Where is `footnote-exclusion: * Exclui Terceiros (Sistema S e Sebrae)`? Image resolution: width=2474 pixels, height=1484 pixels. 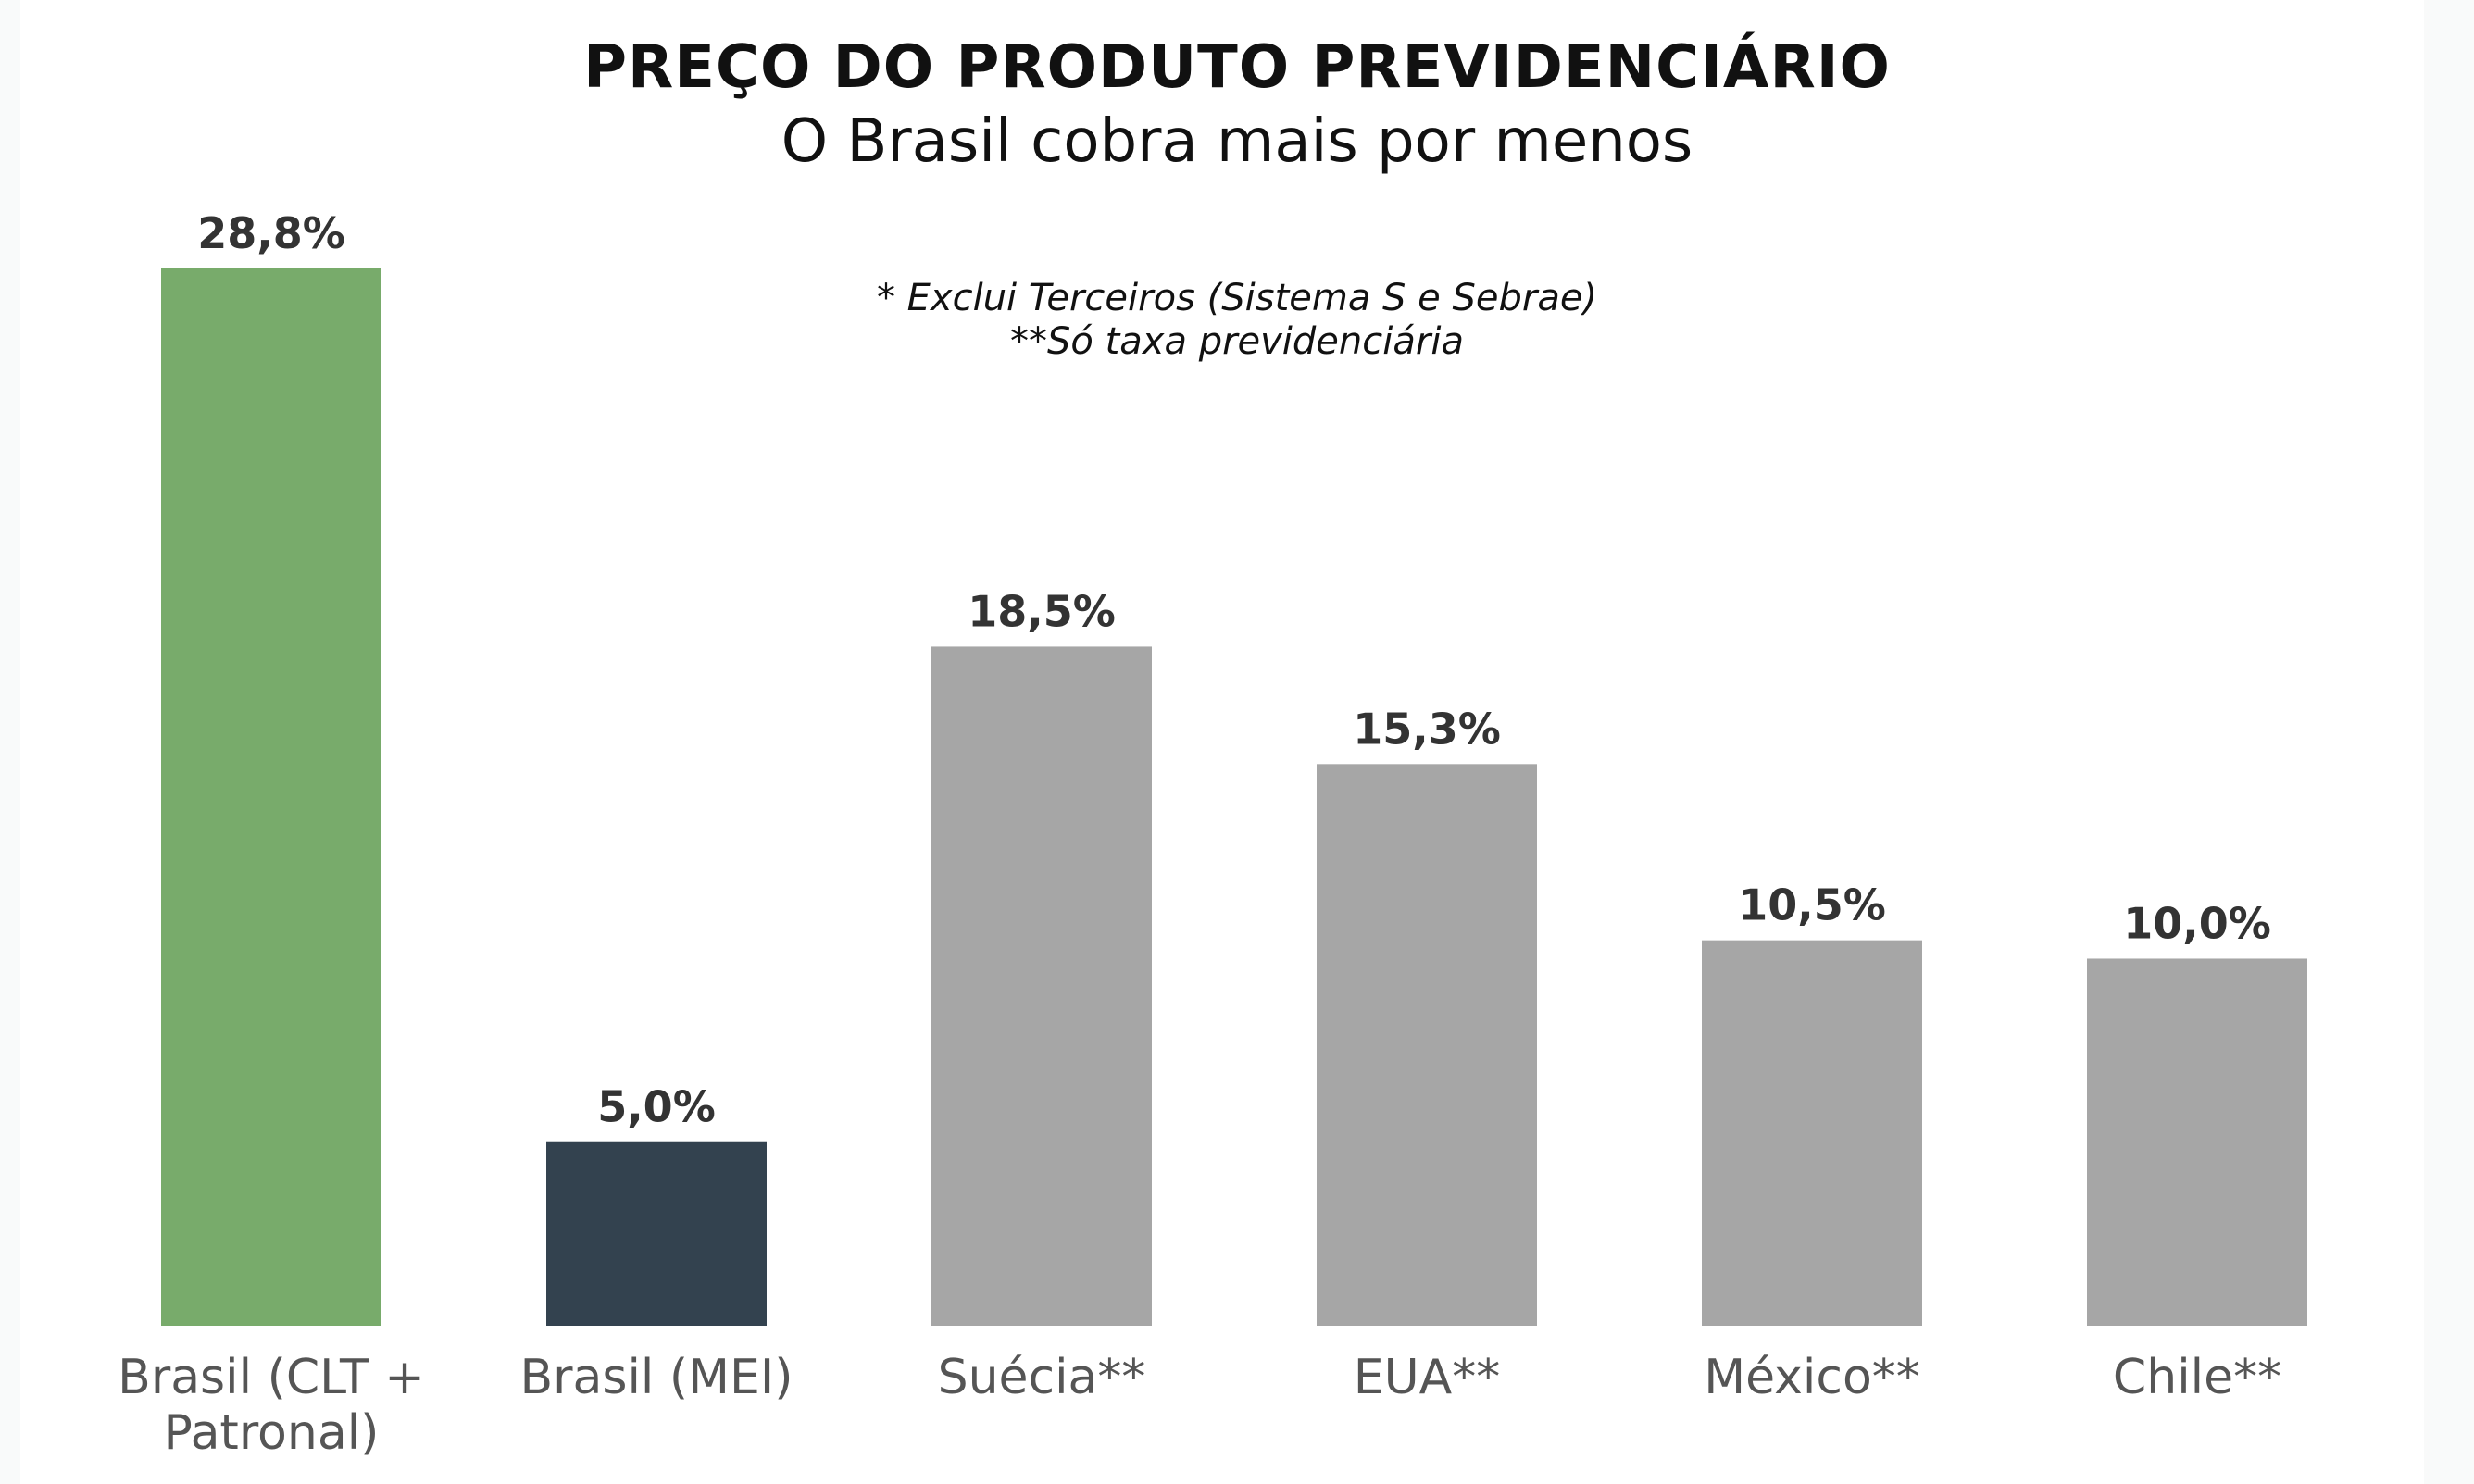 footnote-exclusion: * Exclui Terceiros (Sistema S e Sebrae) is located at coordinates (1237, 298).